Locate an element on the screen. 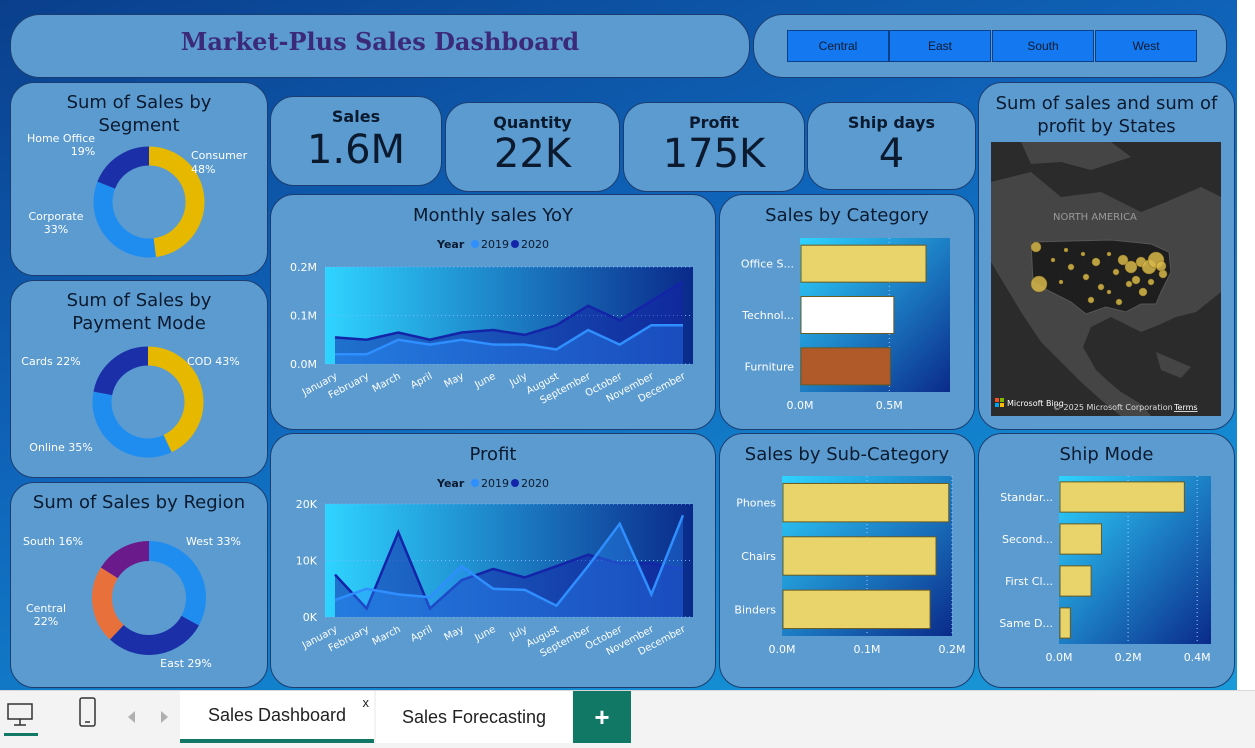 This screenshot has width=1255, height=748. y-tick-label: 0.2M is located at coordinates (303, 267).